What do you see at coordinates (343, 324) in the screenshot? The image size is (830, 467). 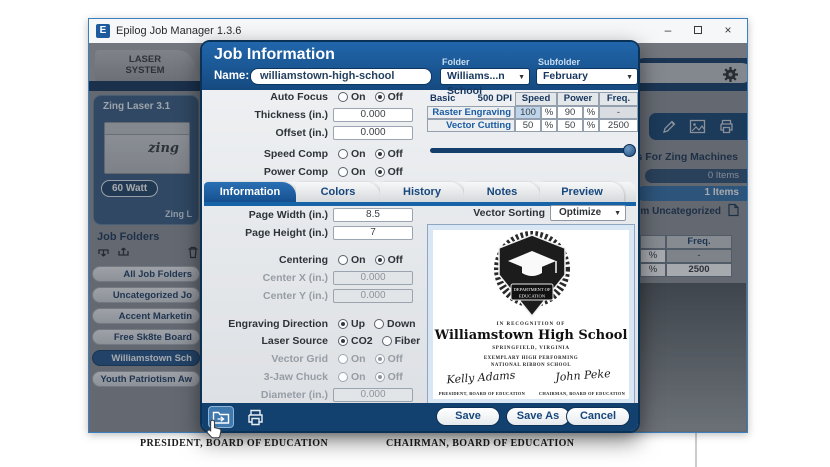 I see `direction-up-radio` at bounding box center [343, 324].